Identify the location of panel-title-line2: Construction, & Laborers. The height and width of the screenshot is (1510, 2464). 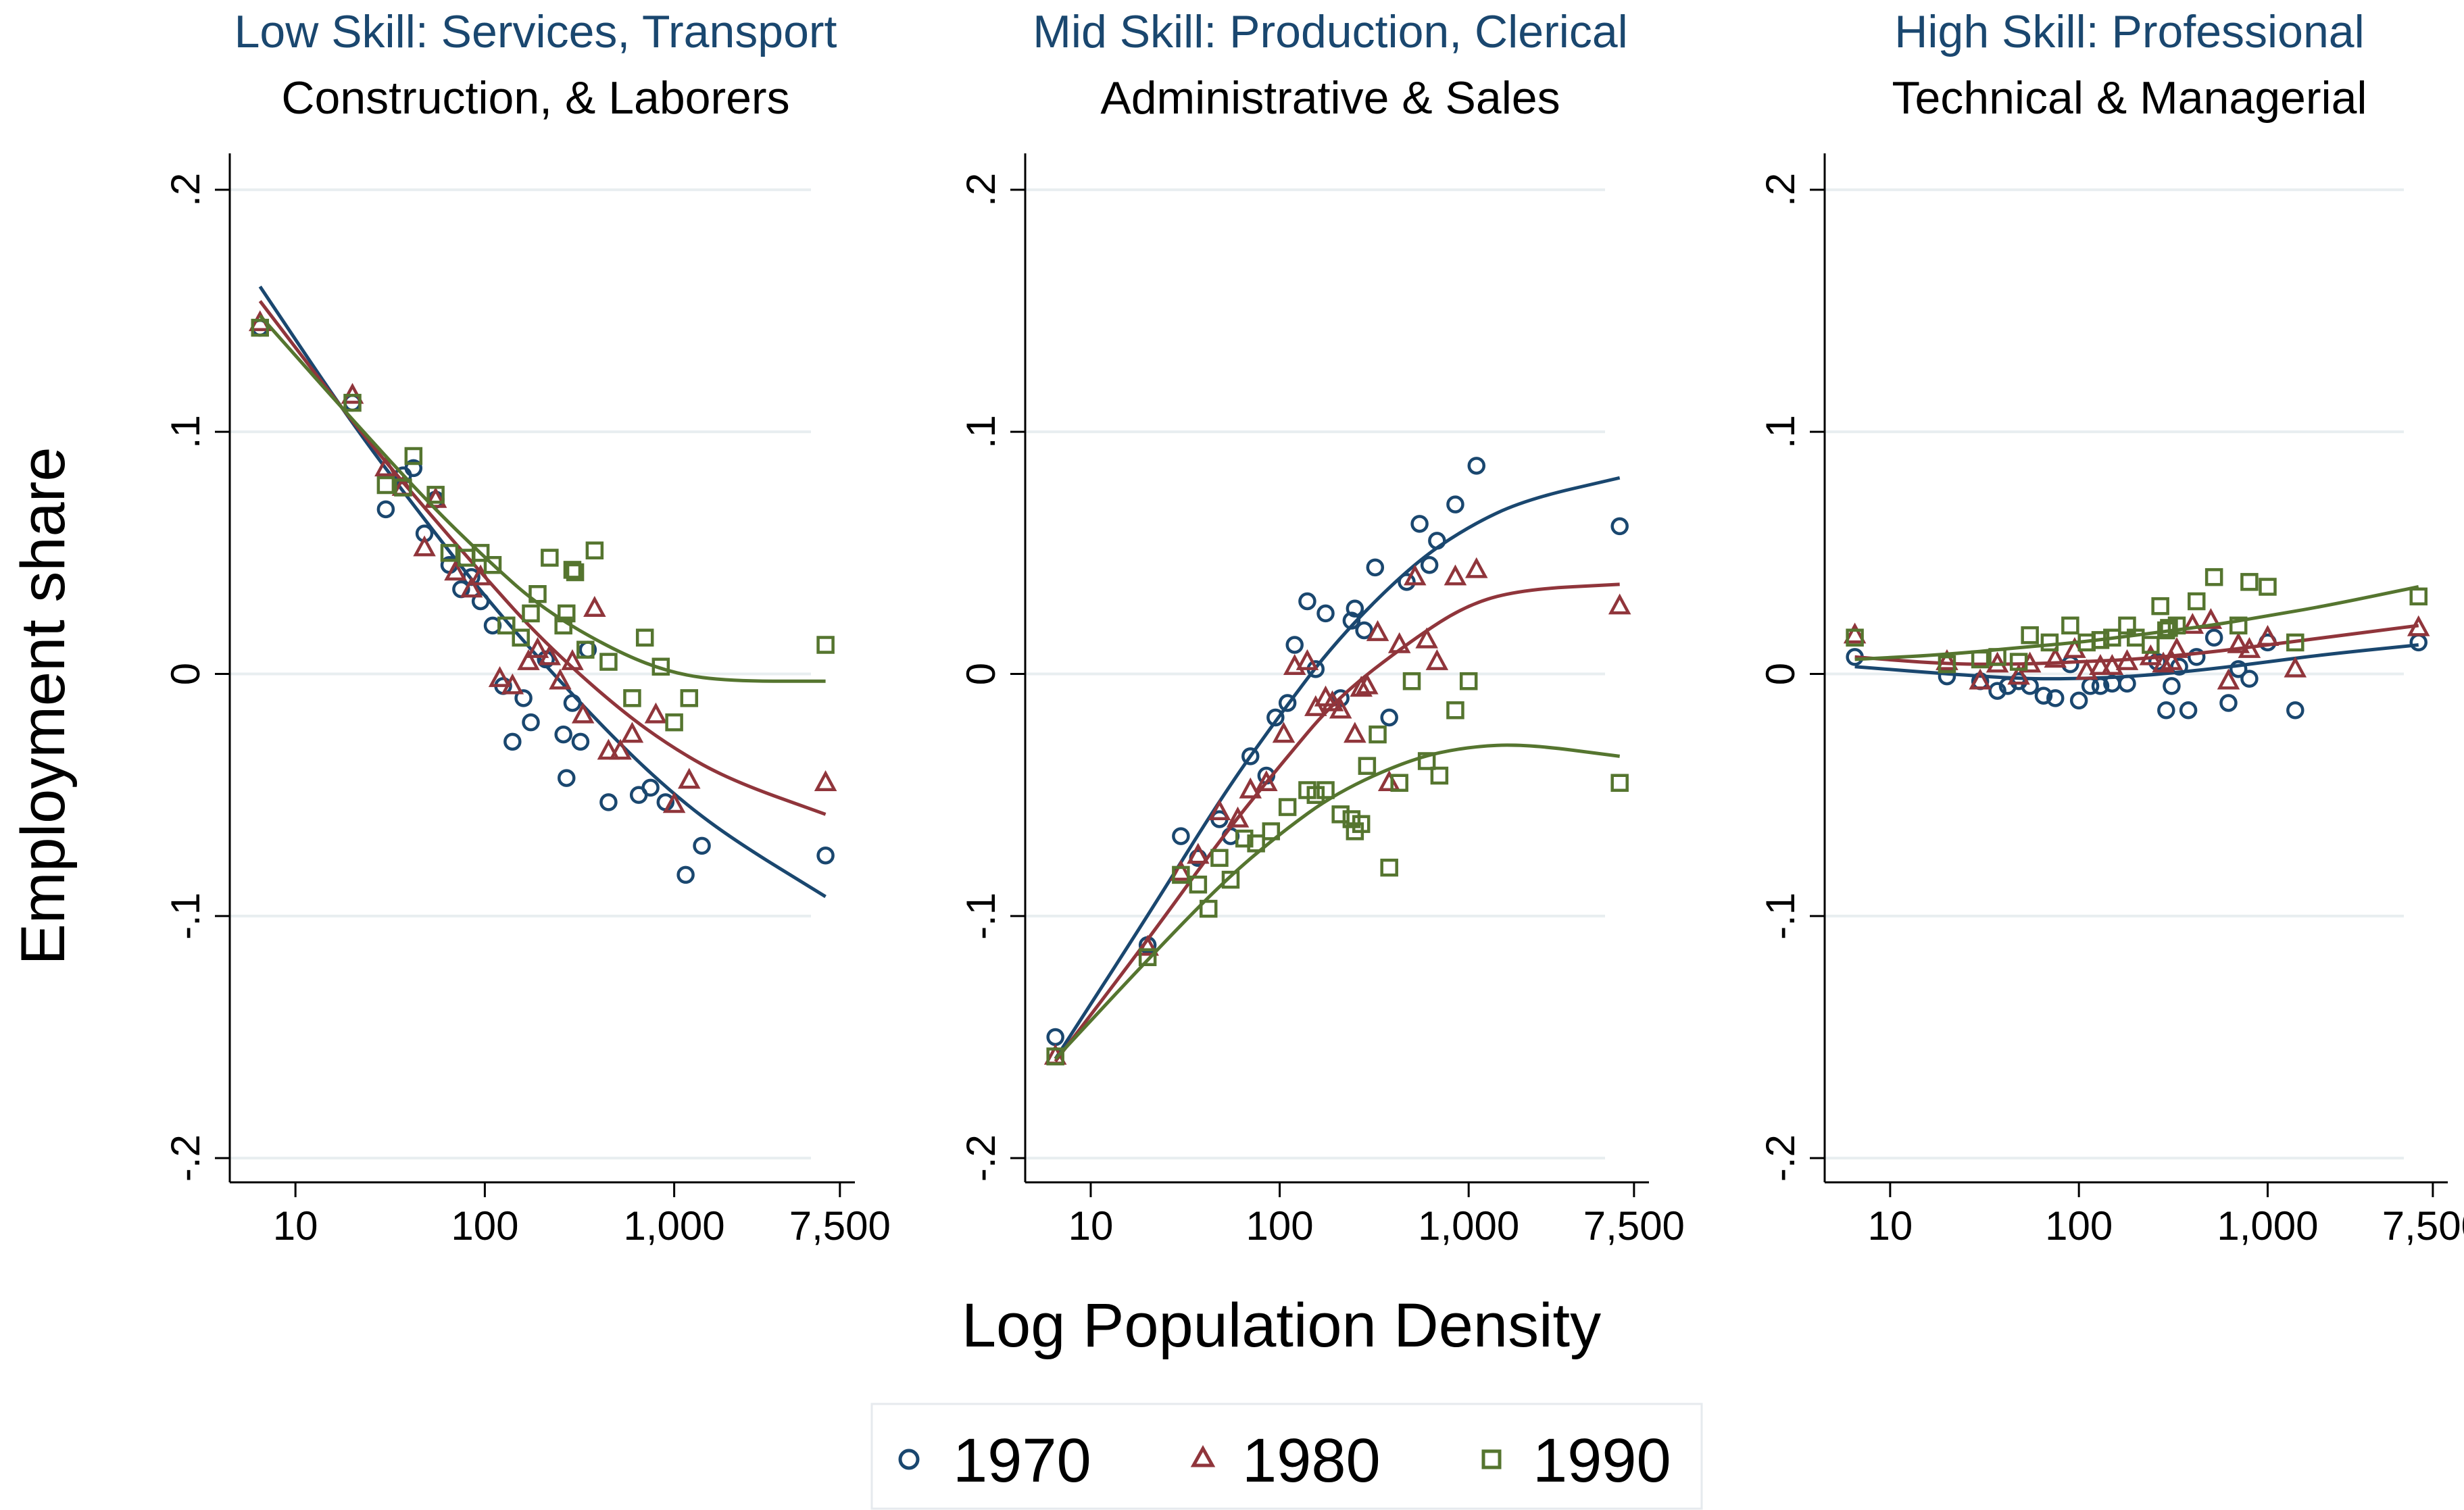
(535, 98).